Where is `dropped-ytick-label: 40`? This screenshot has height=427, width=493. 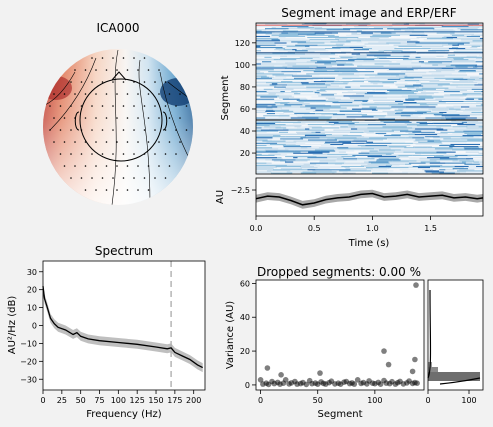 dropped-ytick-label: 40 is located at coordinates (245, 317).